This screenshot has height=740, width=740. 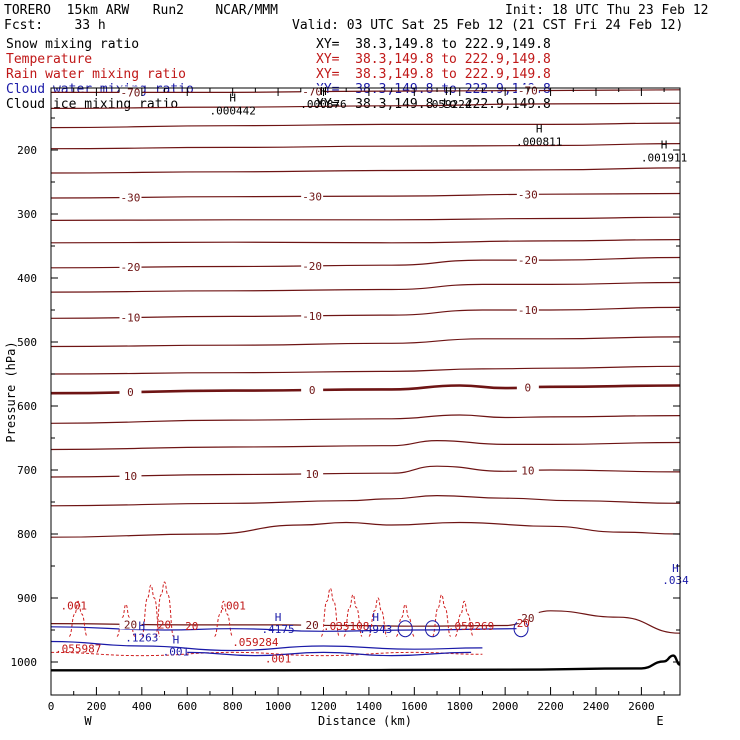 I want to click on snow-maximum-value: .000811, so click(x=539, y=141).